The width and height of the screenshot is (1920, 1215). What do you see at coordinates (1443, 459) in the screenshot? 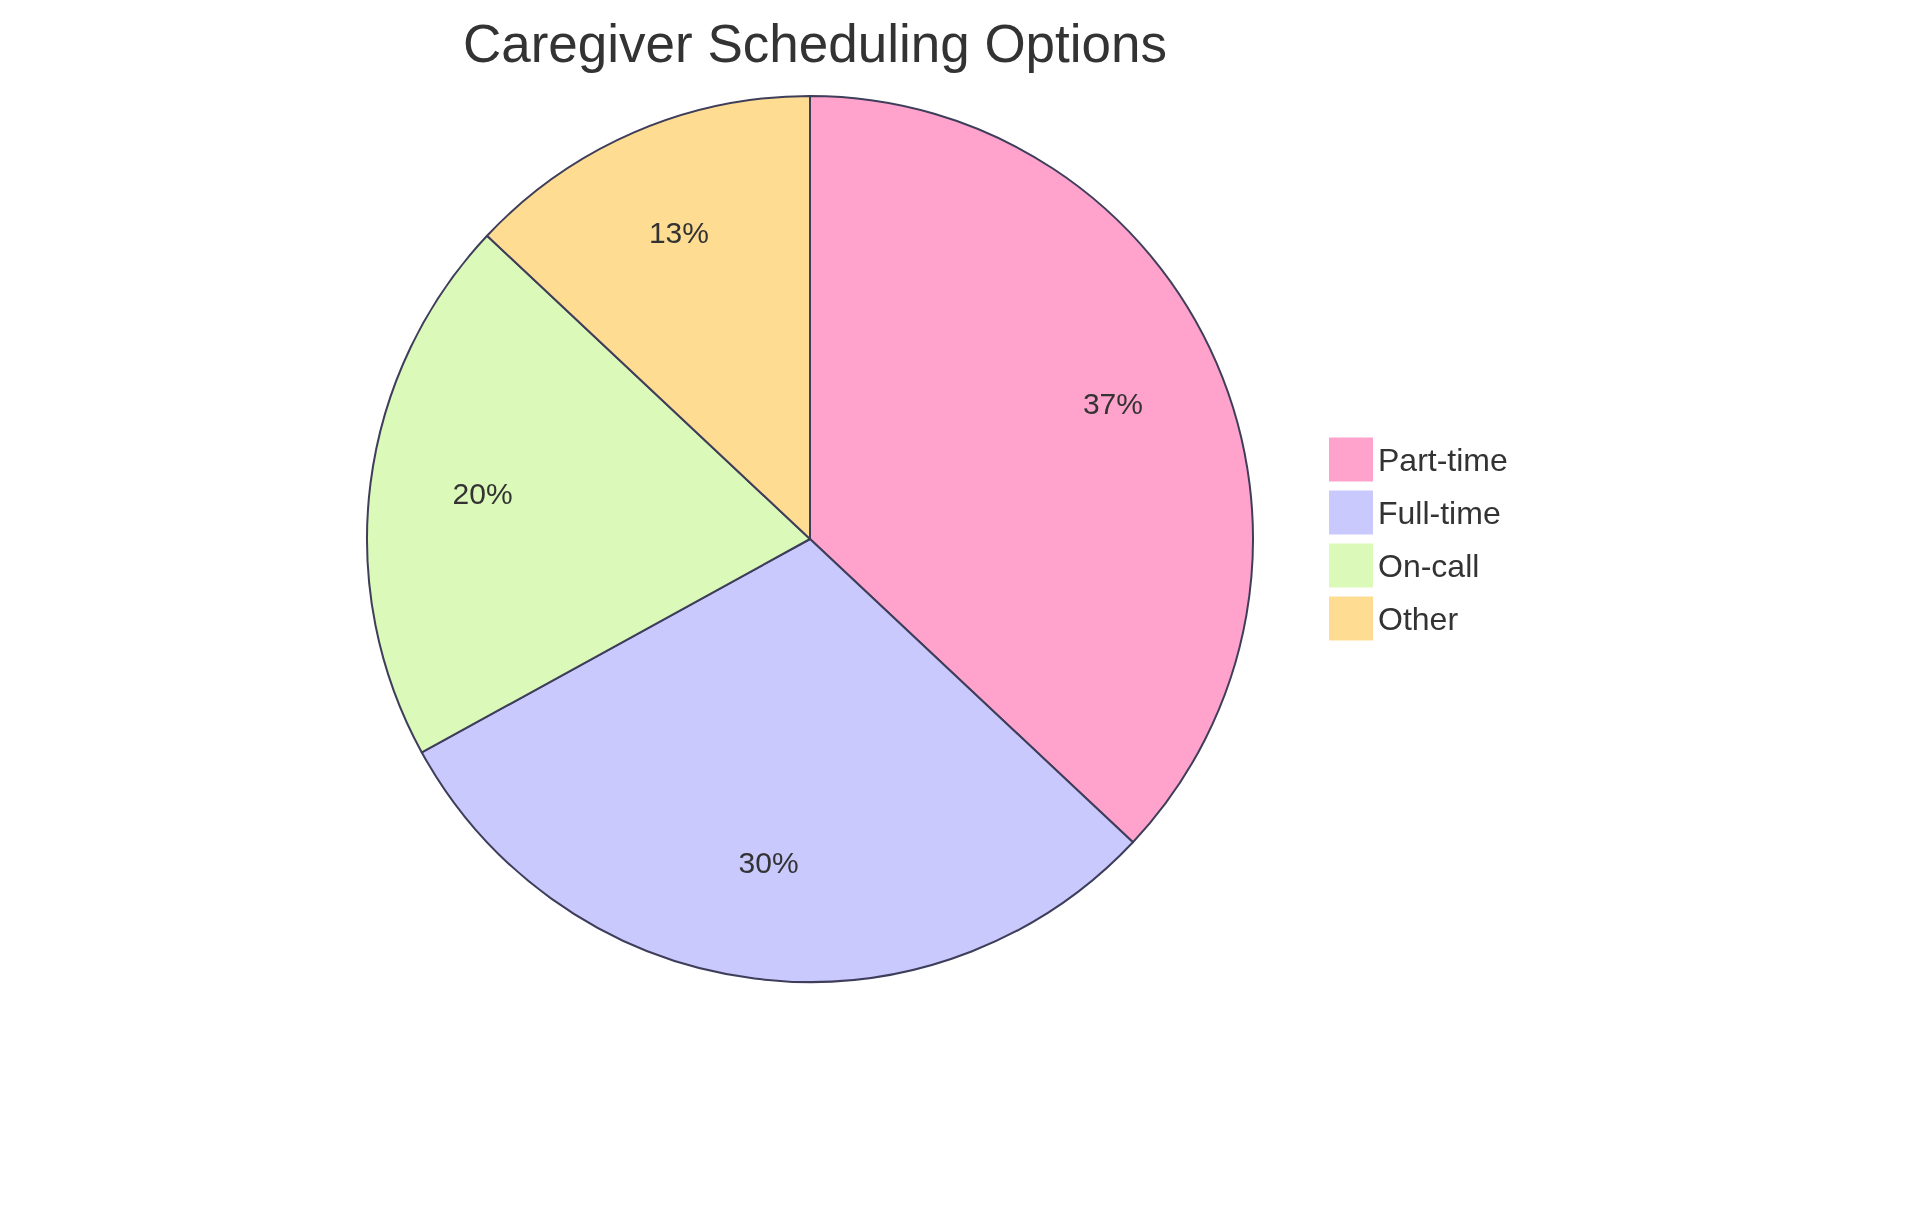
I see `legend-label: Part-time` at bounding box center [1443, 459].